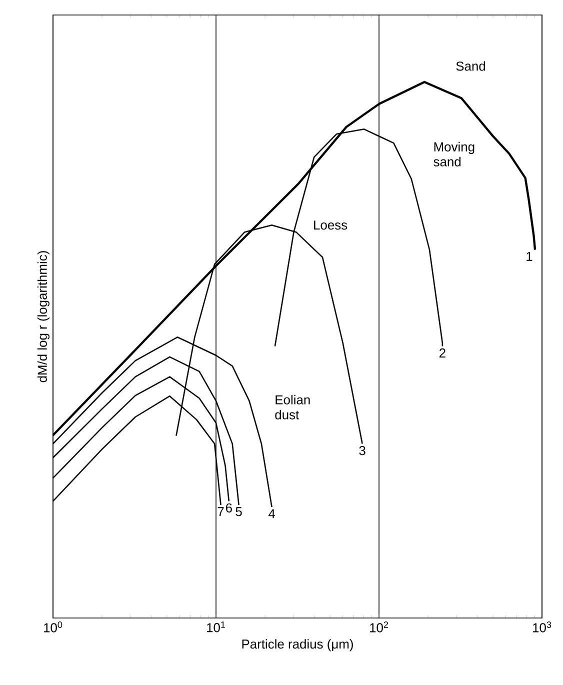 The width and height of the screenshot is (563, 685). I want to click on y-axis-title: dM/d log r (logarithmic), so click(43, 316).